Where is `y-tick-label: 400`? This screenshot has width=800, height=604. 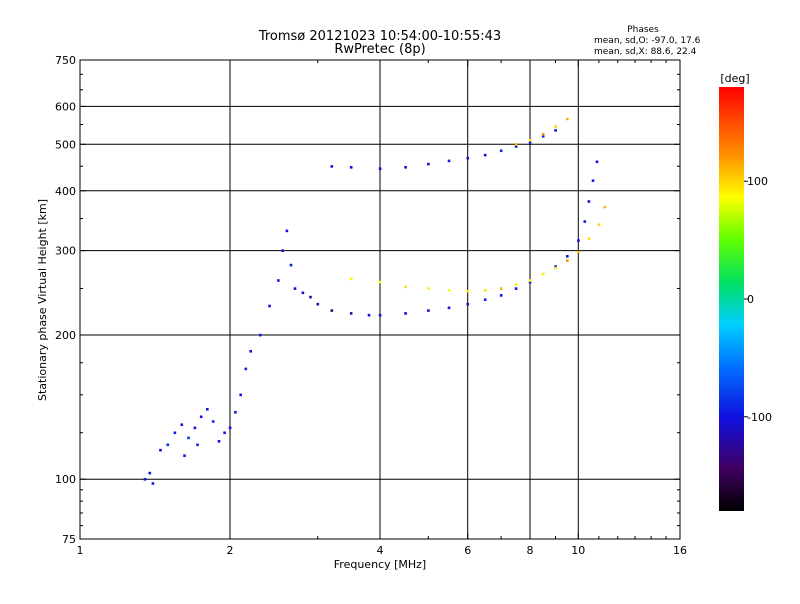
y-tick-label: 400 is located at coordinates (65, 191).